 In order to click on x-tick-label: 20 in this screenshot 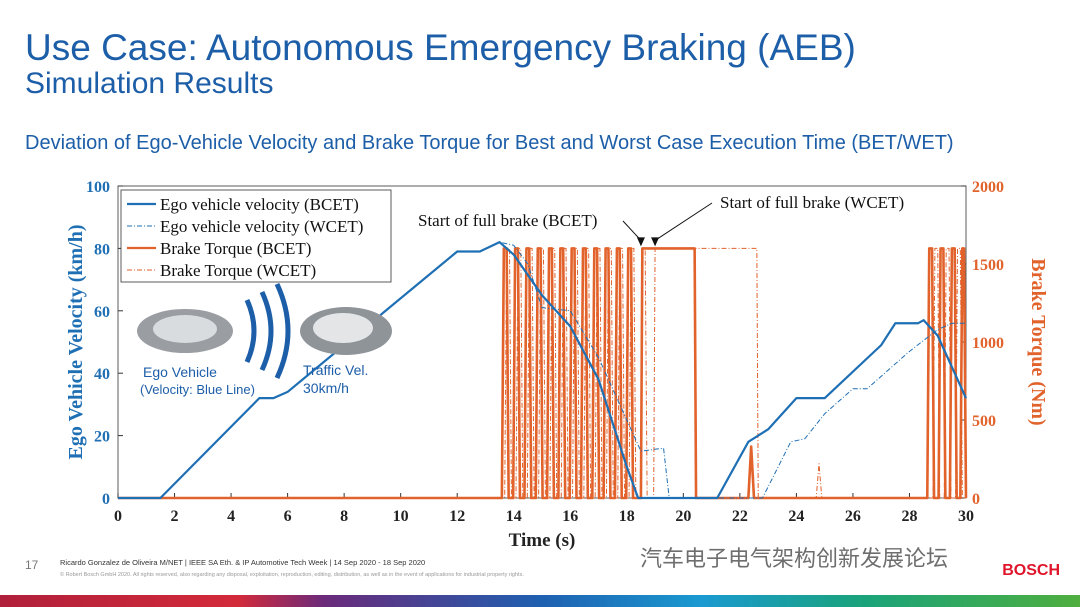, I will do `click(683, 516)`.